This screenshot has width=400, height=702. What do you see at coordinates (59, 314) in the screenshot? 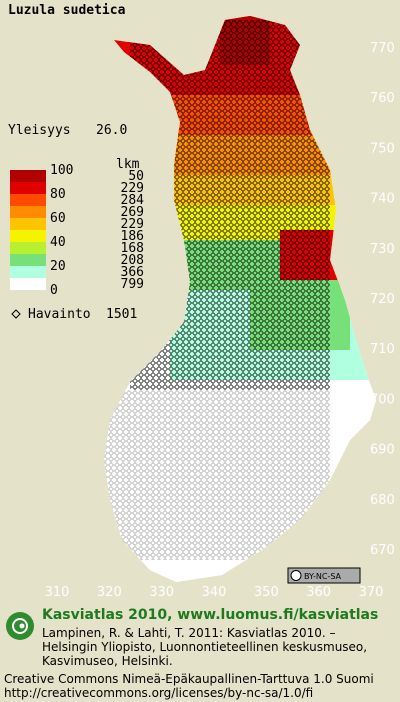
I see `observation-label: Havainto` at bounding box center [59, 314].